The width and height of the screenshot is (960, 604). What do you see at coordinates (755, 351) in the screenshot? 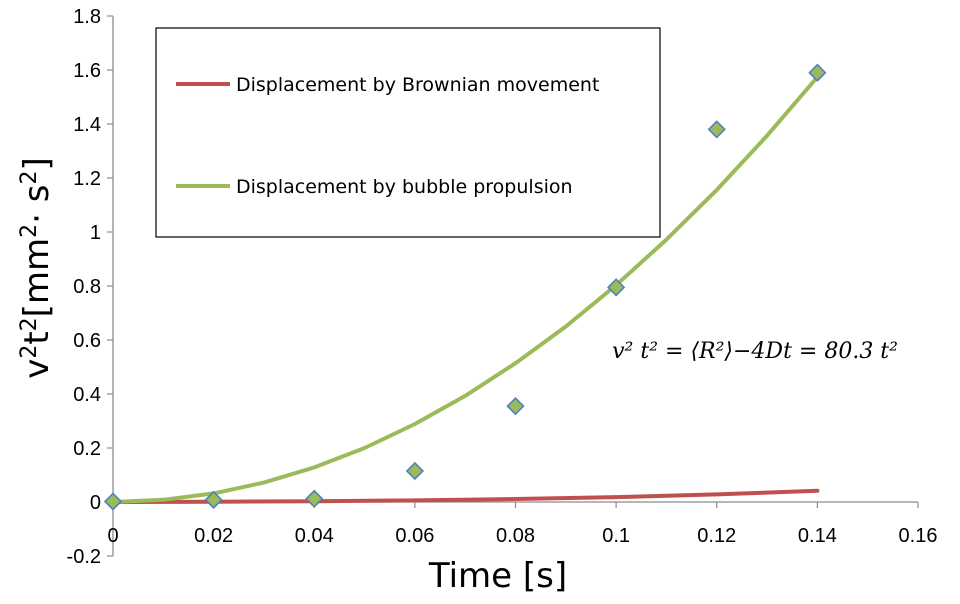
I see `equation-annotation: v² t² = ⟨R²⟩−4Dt = 80.3 t²` at bounding box center [755, 351].